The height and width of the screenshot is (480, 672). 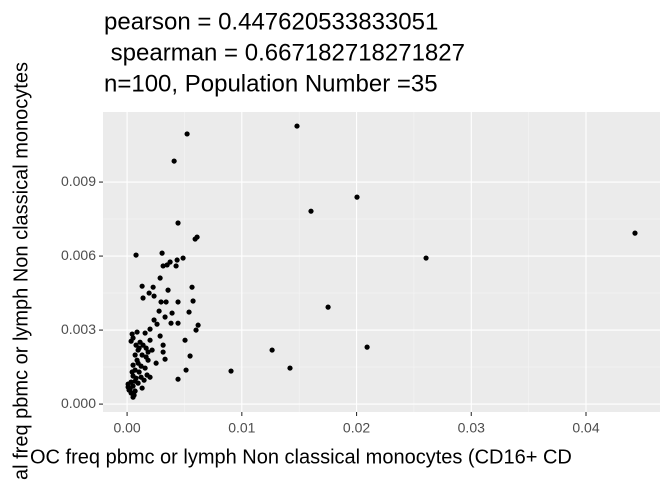 What do you see at coordinates (471, 428) in the screenshot?
I see `x-tick-label: 0.03` at bounding box center [471, 428].